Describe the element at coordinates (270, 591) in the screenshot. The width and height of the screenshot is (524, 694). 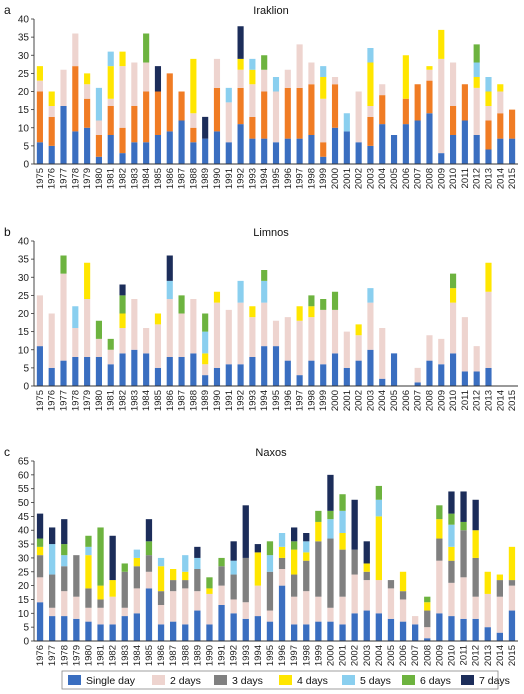
I see `panel-c-bar-1995-three` at that location.